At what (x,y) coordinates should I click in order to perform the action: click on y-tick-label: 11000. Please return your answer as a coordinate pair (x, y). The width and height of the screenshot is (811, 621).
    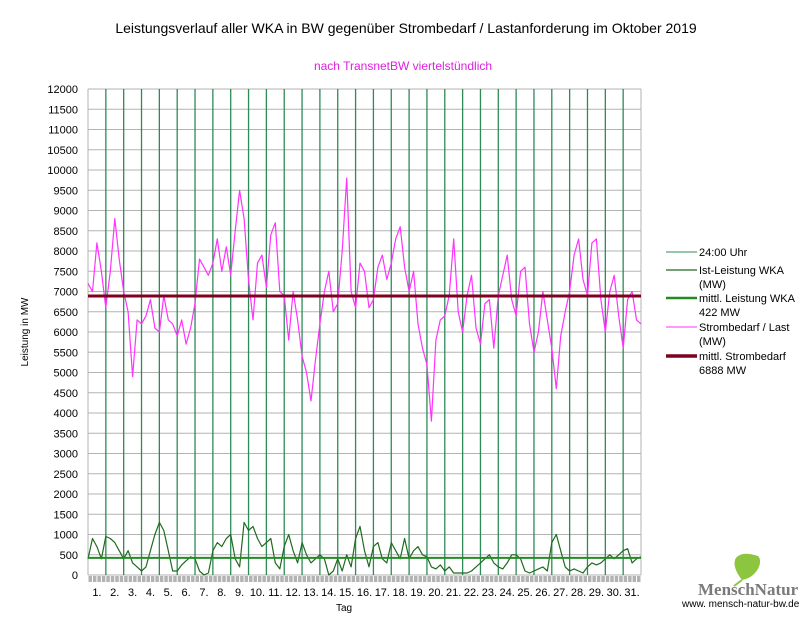
    Looking at the image, I should click on (63, 131).